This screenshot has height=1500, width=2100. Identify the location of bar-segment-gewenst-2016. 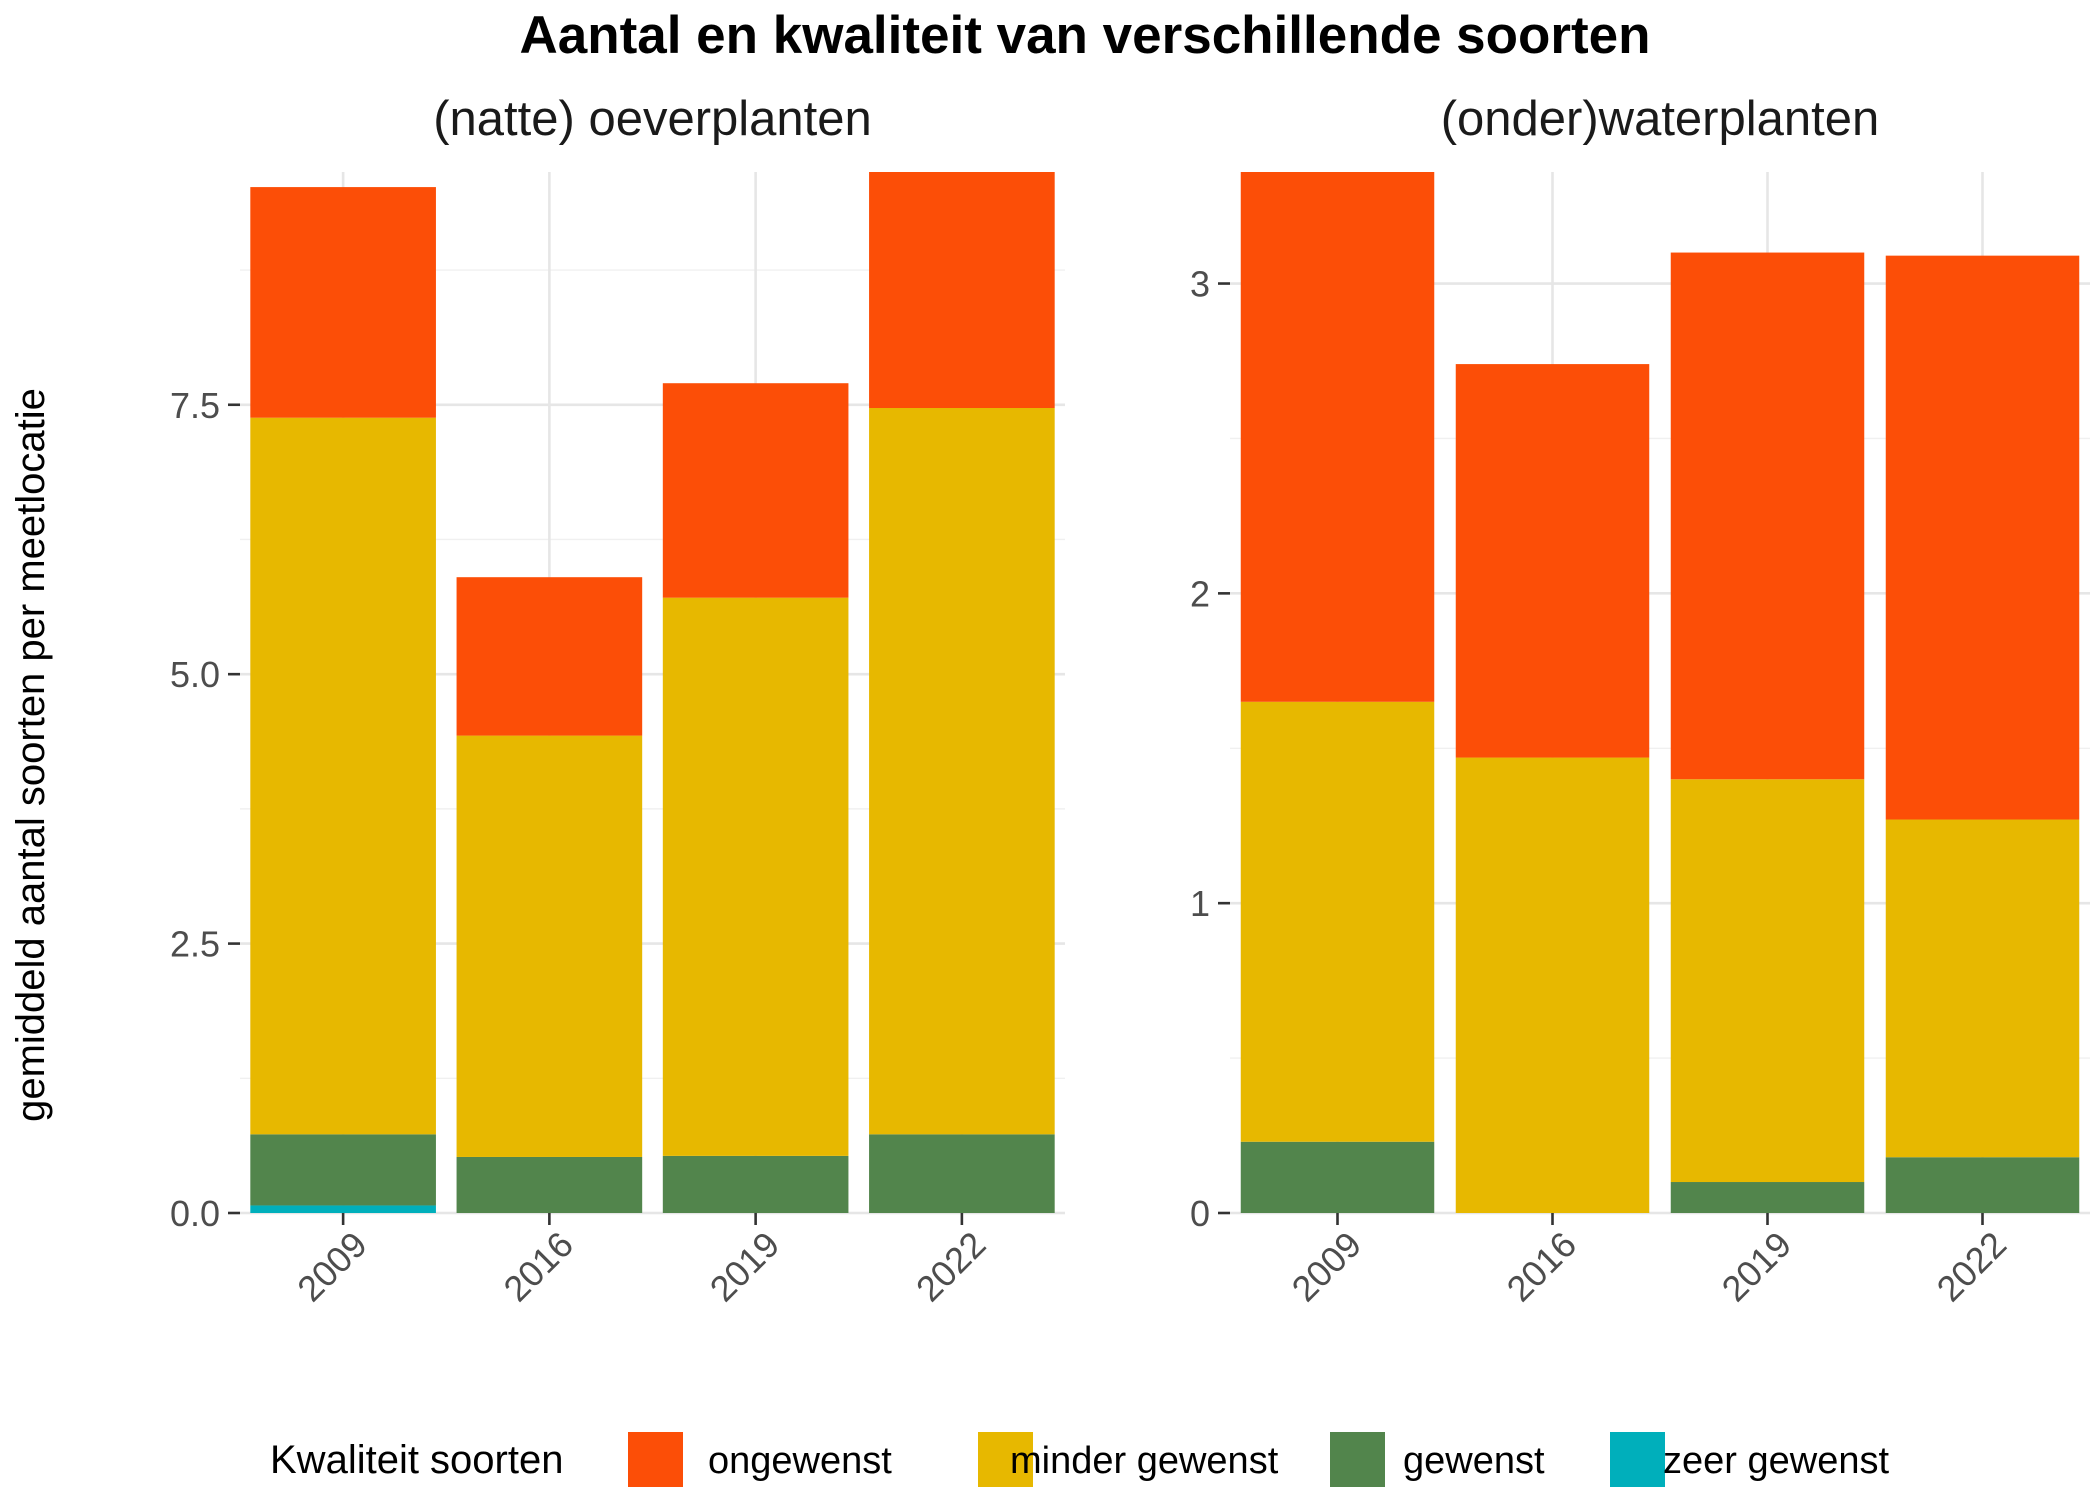
(549, 1184).